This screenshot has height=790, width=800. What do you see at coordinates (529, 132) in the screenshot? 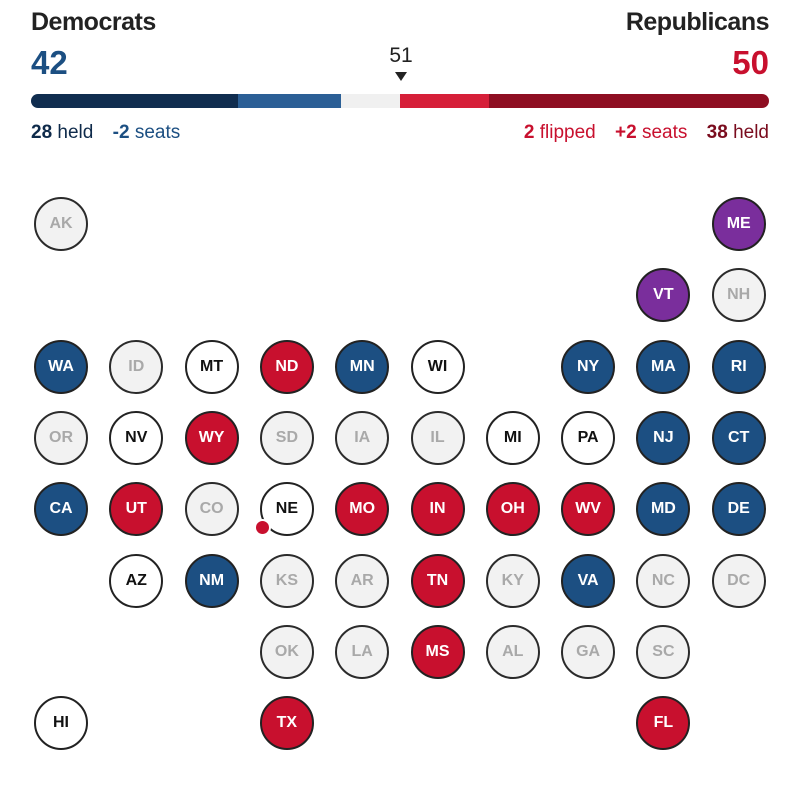
I see `rep-flipped-count: 2` at bounding box center [529, 132].